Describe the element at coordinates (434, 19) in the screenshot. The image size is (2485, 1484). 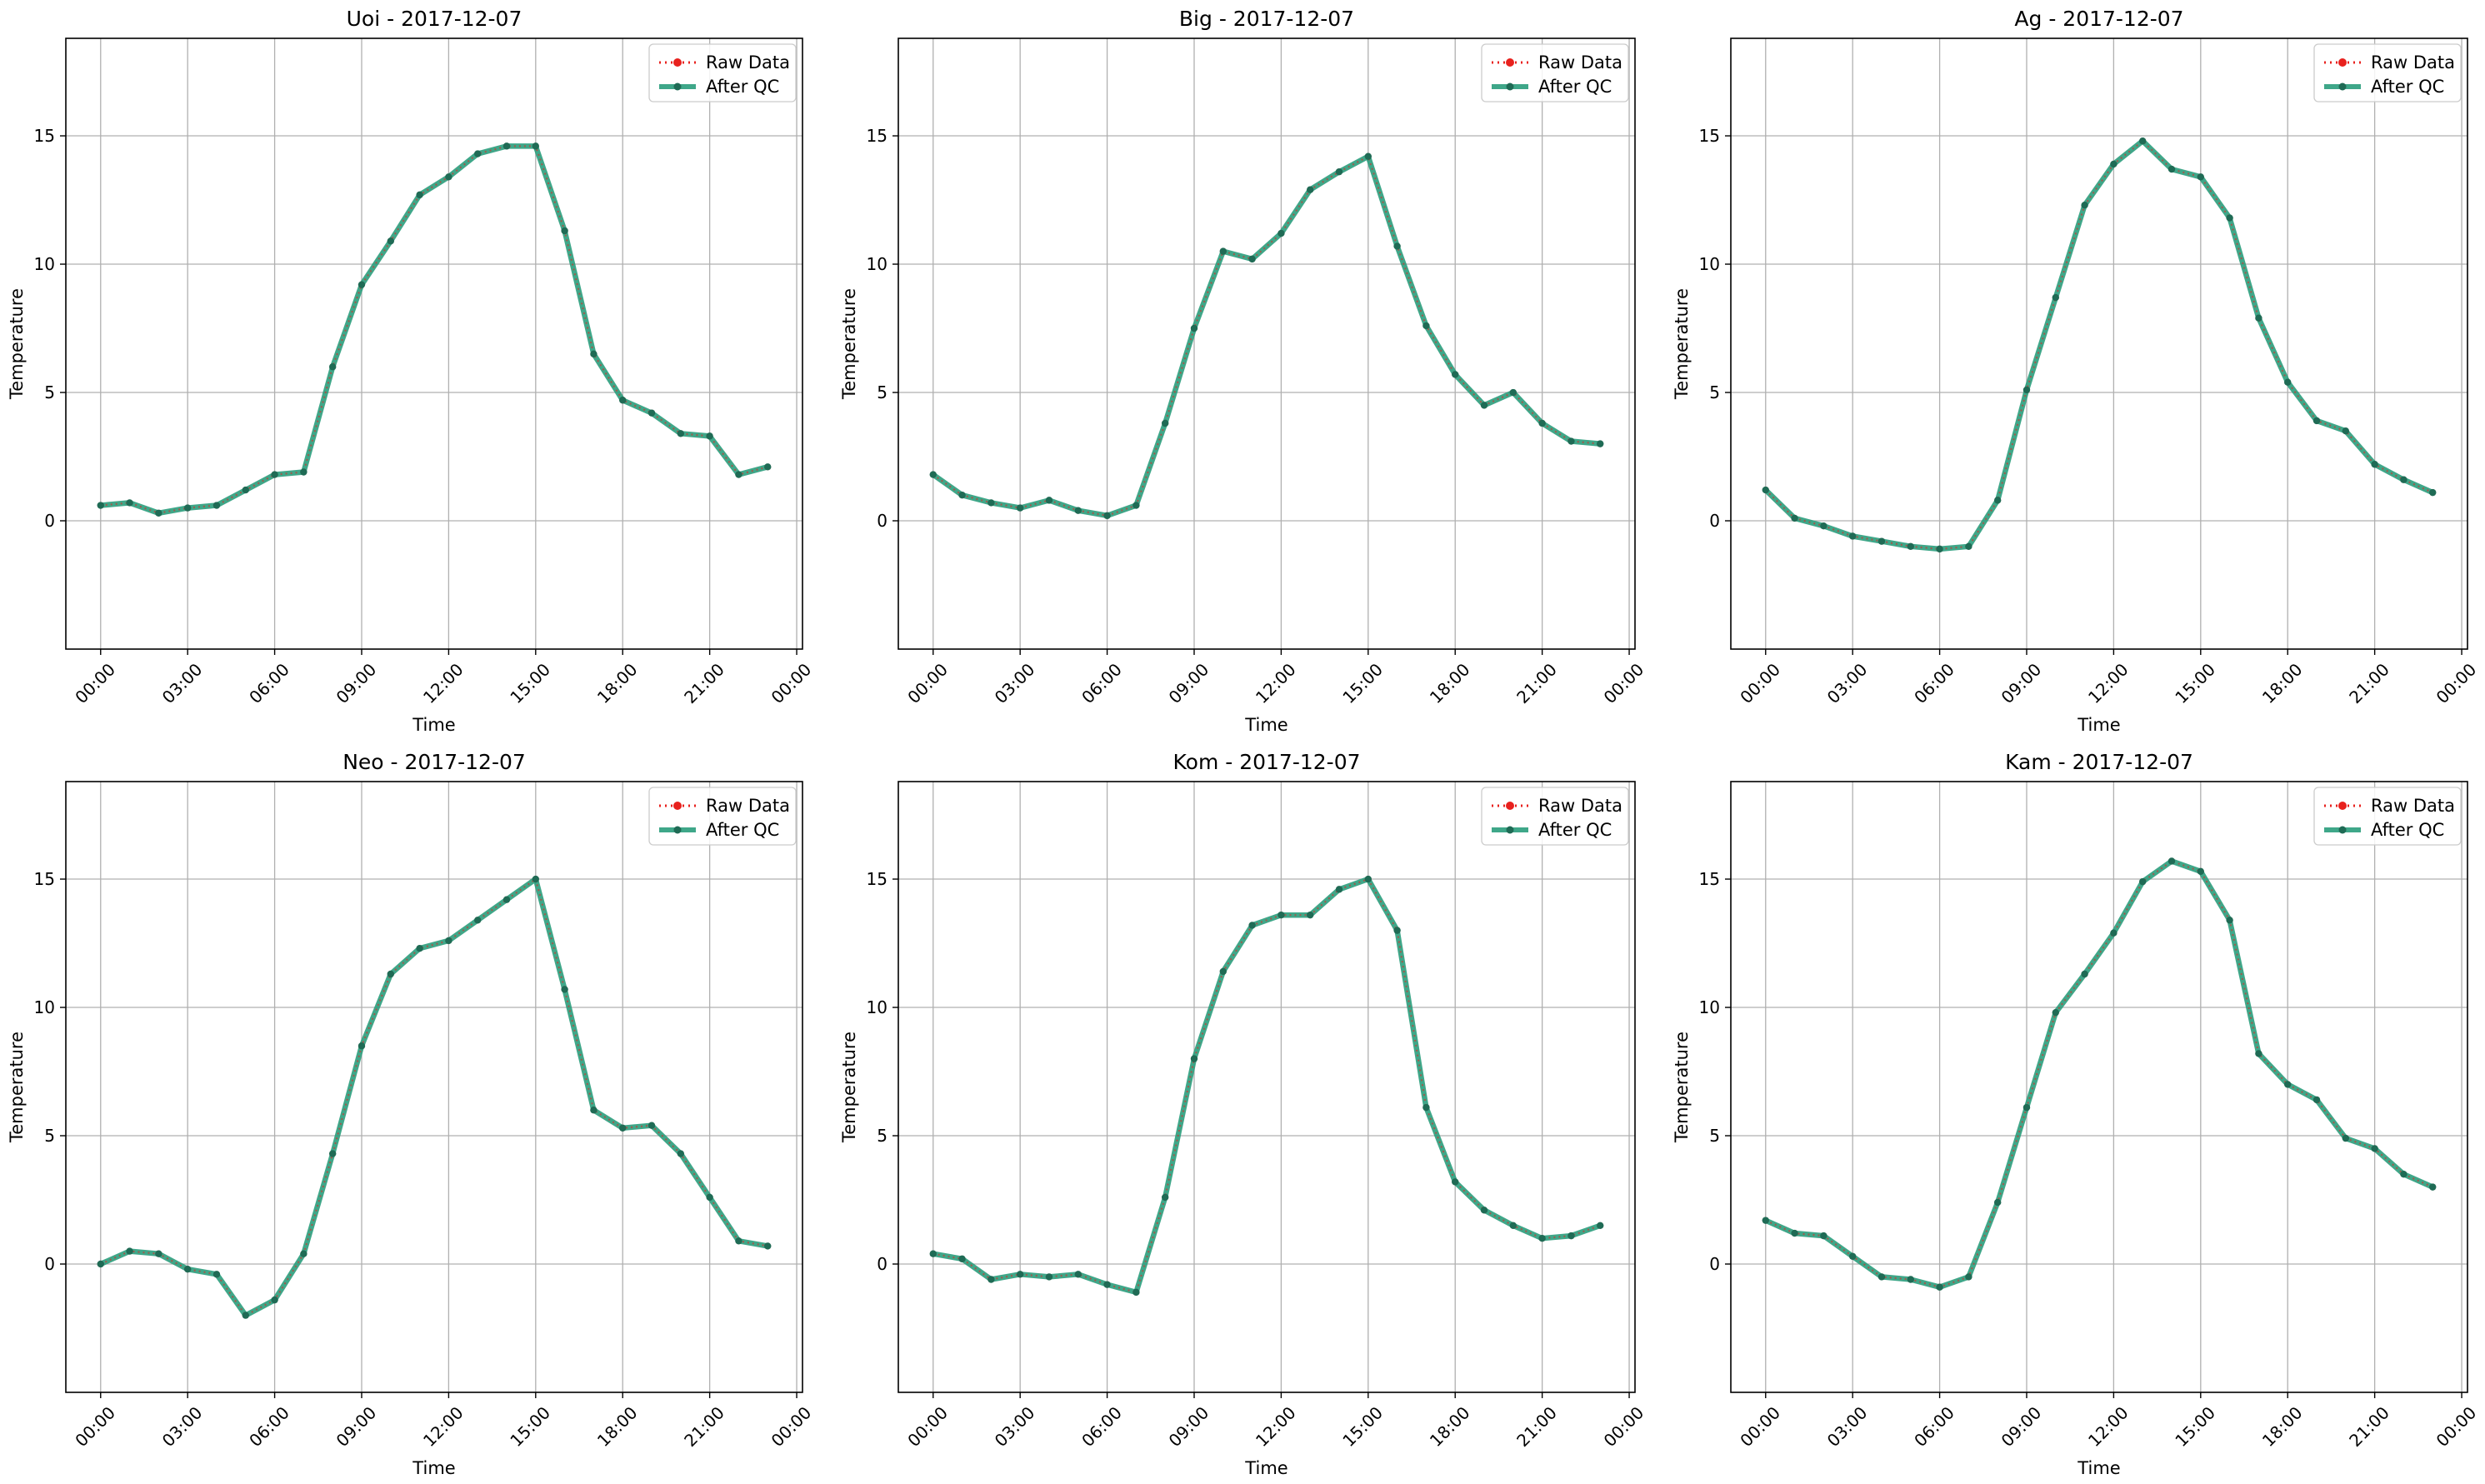
I see `subplot-title: Uoi - 2017-12-07` at that location.